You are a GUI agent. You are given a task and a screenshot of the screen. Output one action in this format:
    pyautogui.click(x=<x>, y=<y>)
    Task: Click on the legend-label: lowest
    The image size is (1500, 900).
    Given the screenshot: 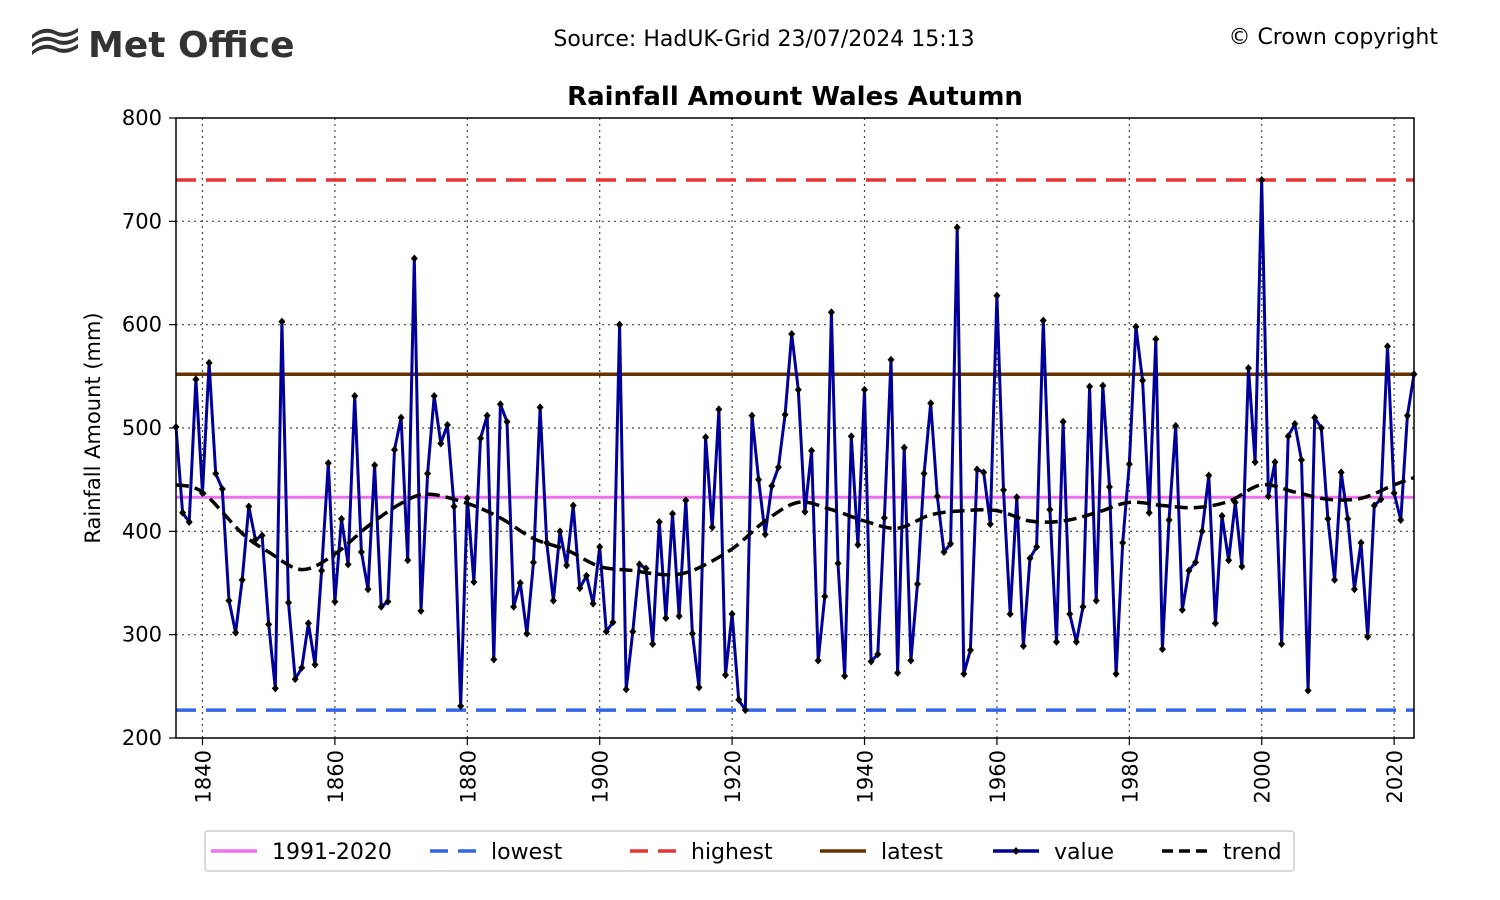 What is the action you would take?
    pyautogui.click(x=527, y=852)
    